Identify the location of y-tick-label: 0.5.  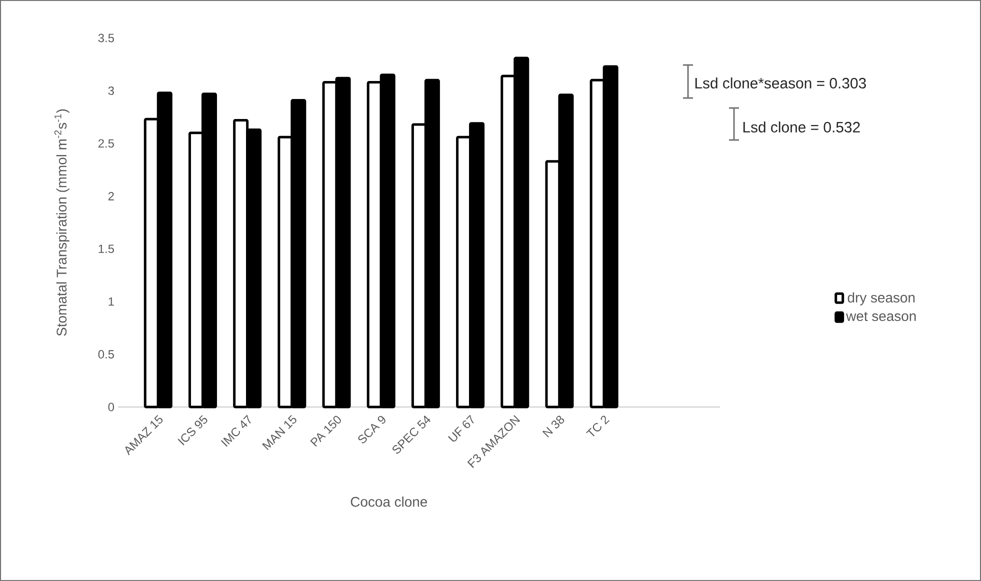
(106, 354).